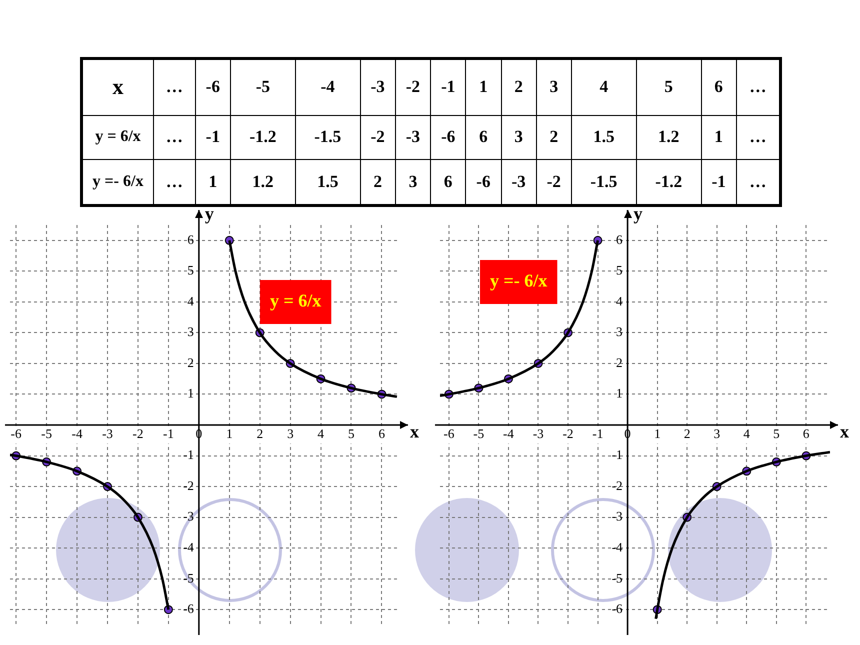 This screenshot has height=645, width=860. Describe the element at coordinates (448, 87) in the screenshot. I see `category-label: -1` at that location.